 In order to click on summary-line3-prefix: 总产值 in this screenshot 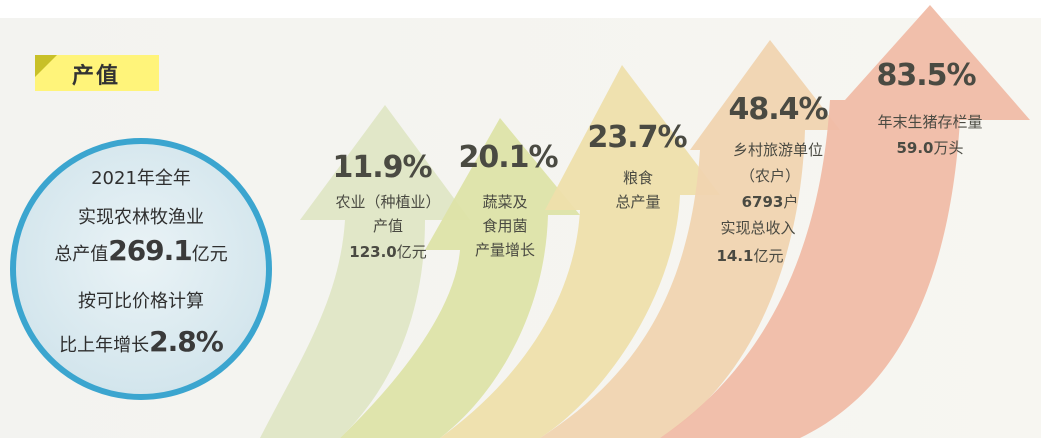, I will do `click(81, 254)`.